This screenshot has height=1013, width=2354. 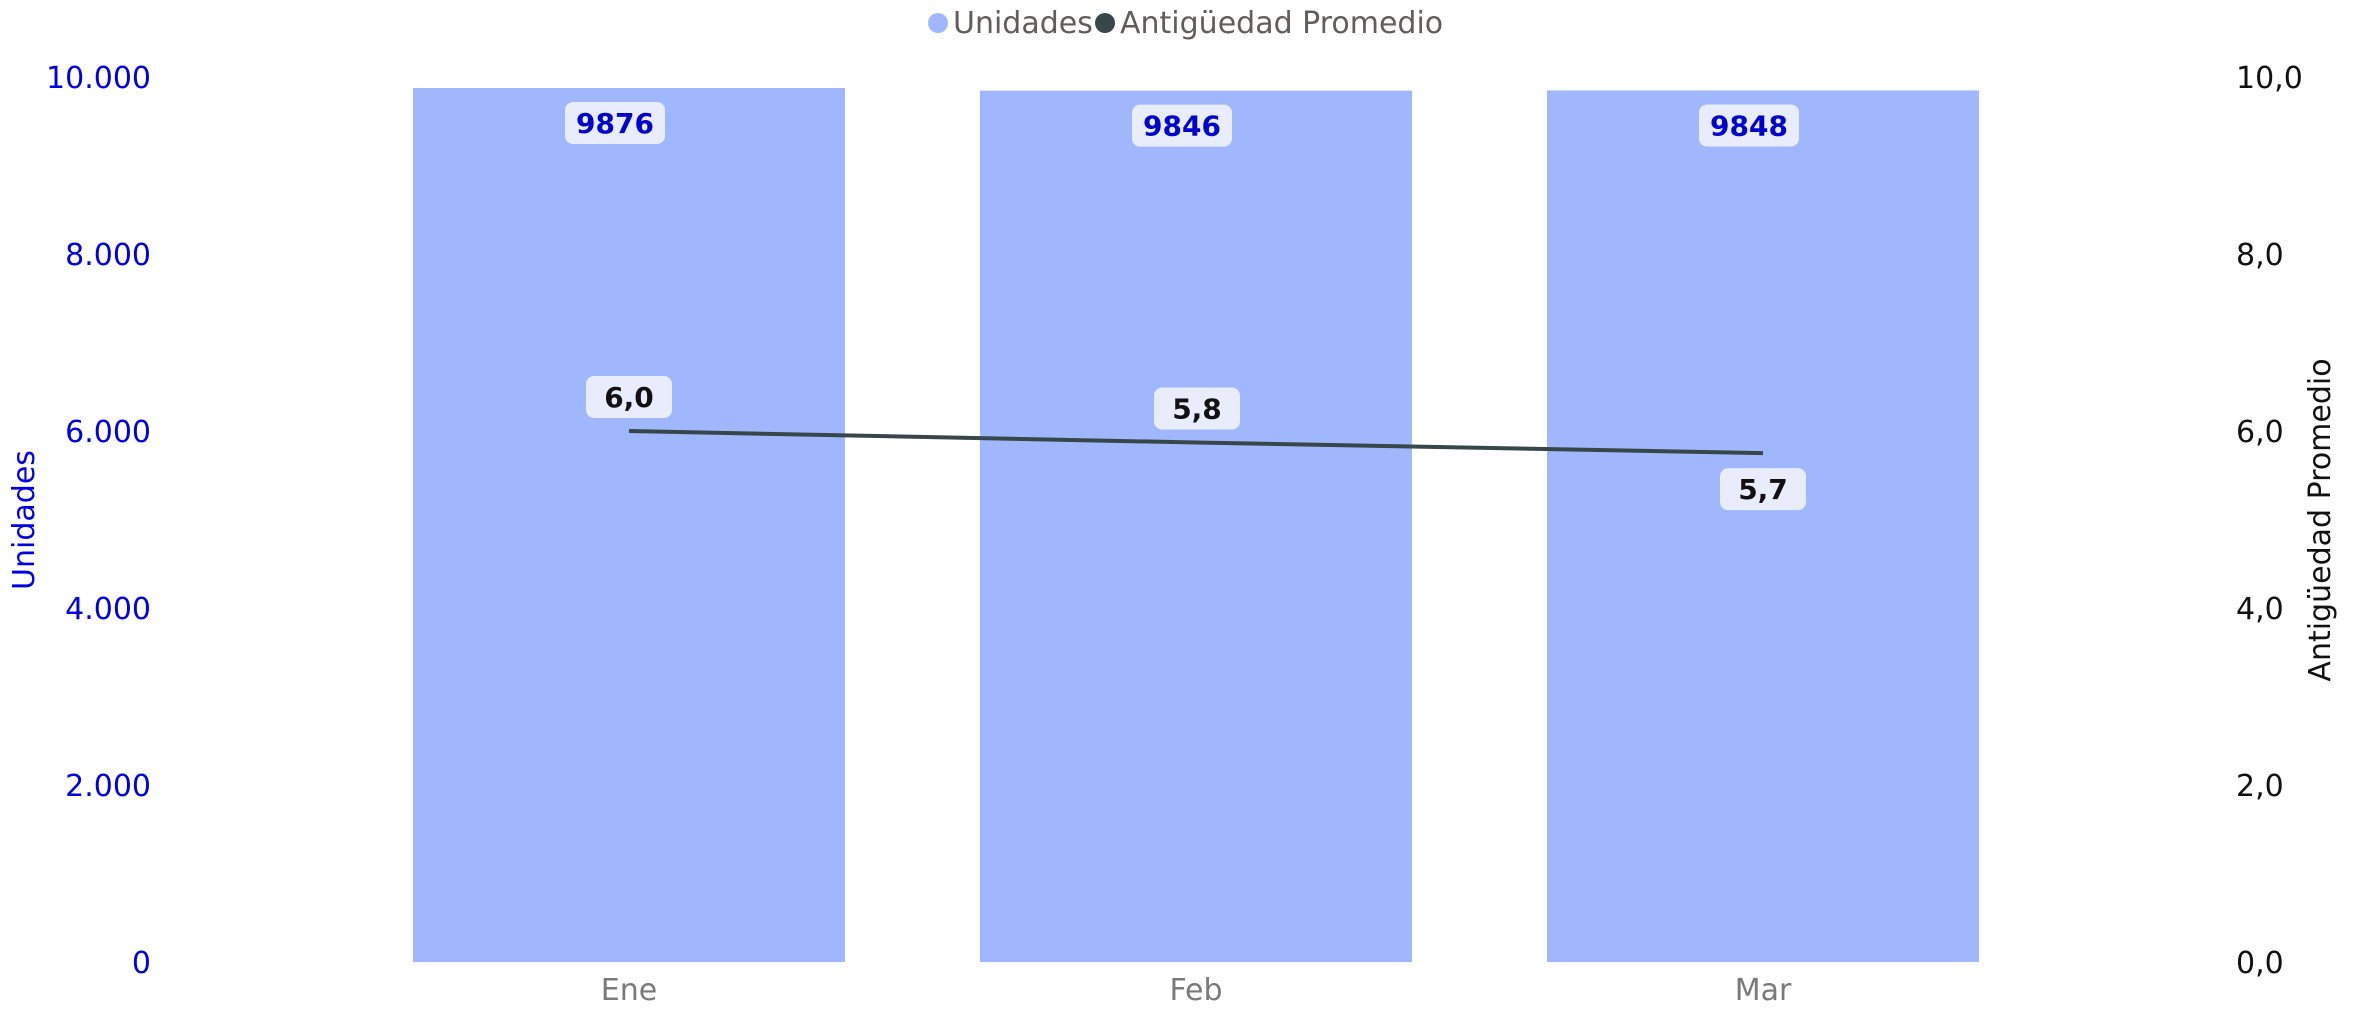 What do you see at coordinates (108, 432) in the screenshot?
I see `y-left-tick-label: 6.000` at bounding box center [108, 432].